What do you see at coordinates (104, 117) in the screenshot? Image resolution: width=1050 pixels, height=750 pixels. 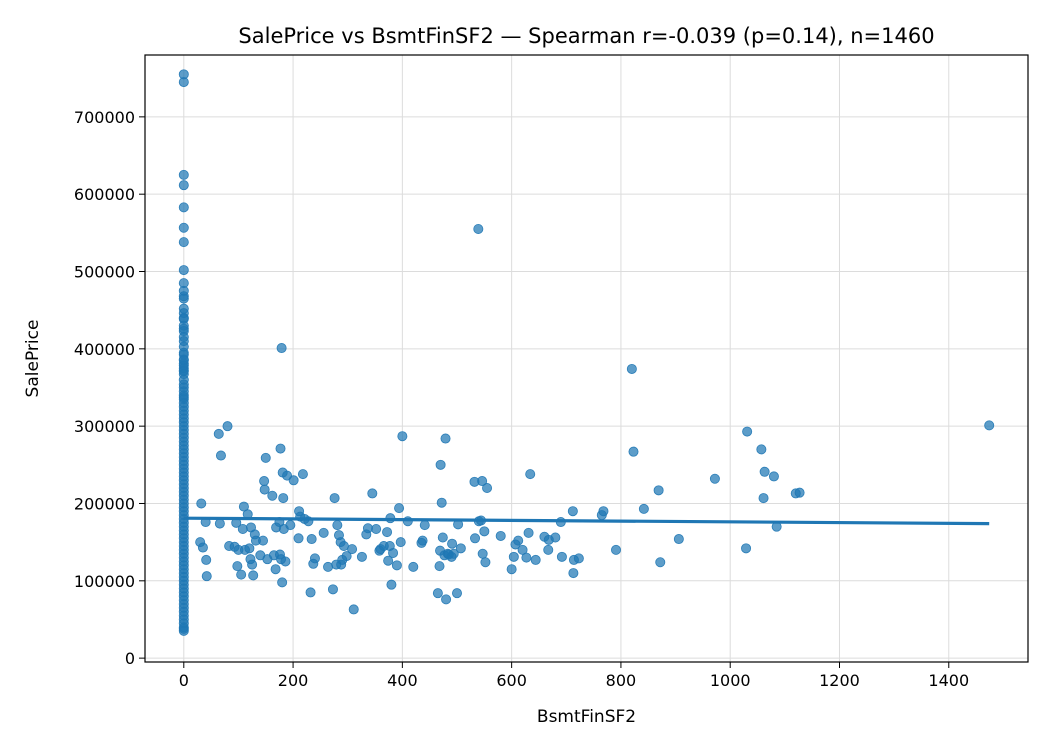 I see `y-tick-label: 700000` at bounding box center [104, 117].